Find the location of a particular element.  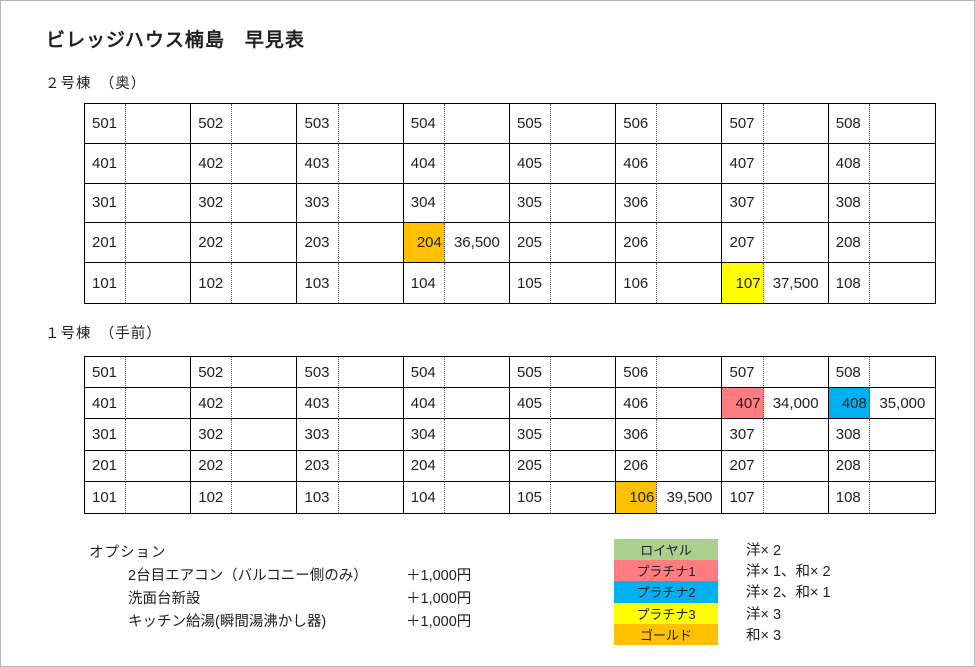

room-cell-402: 402 is located at coordinates (212, 404).